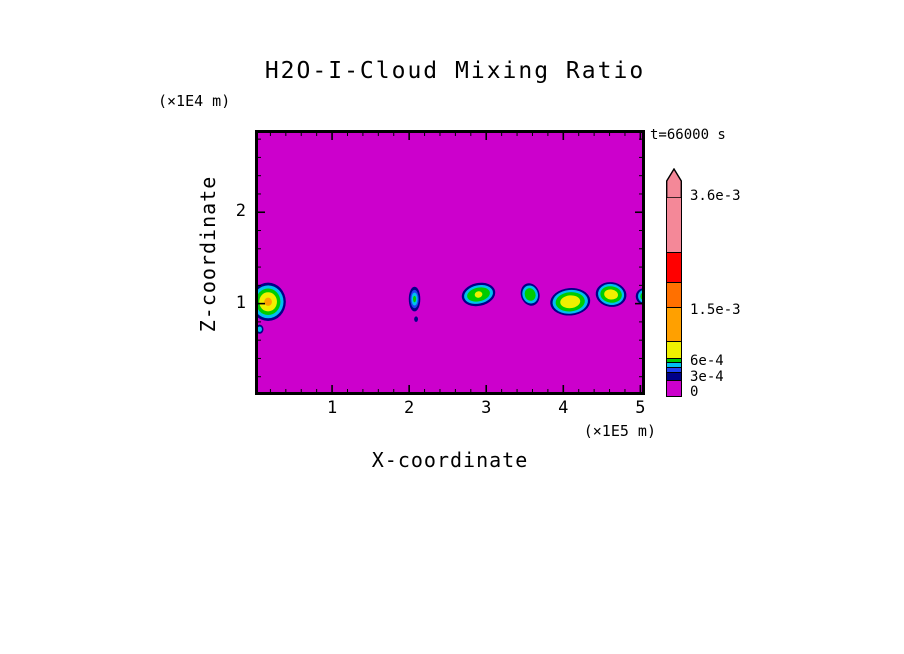  Describe the element at coordinates (707, 377) in the screenshot. I see `colorbar-tick-label: 3e-4` at that location.